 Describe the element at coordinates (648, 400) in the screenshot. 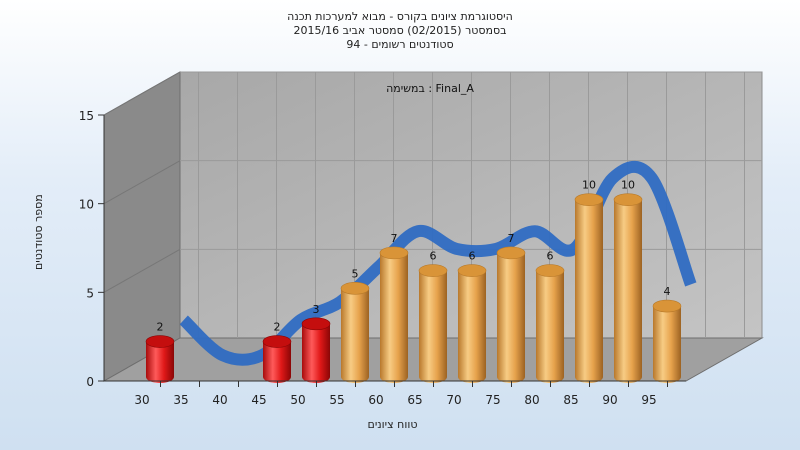

I see `x-tick-label-95: 95` at that location.